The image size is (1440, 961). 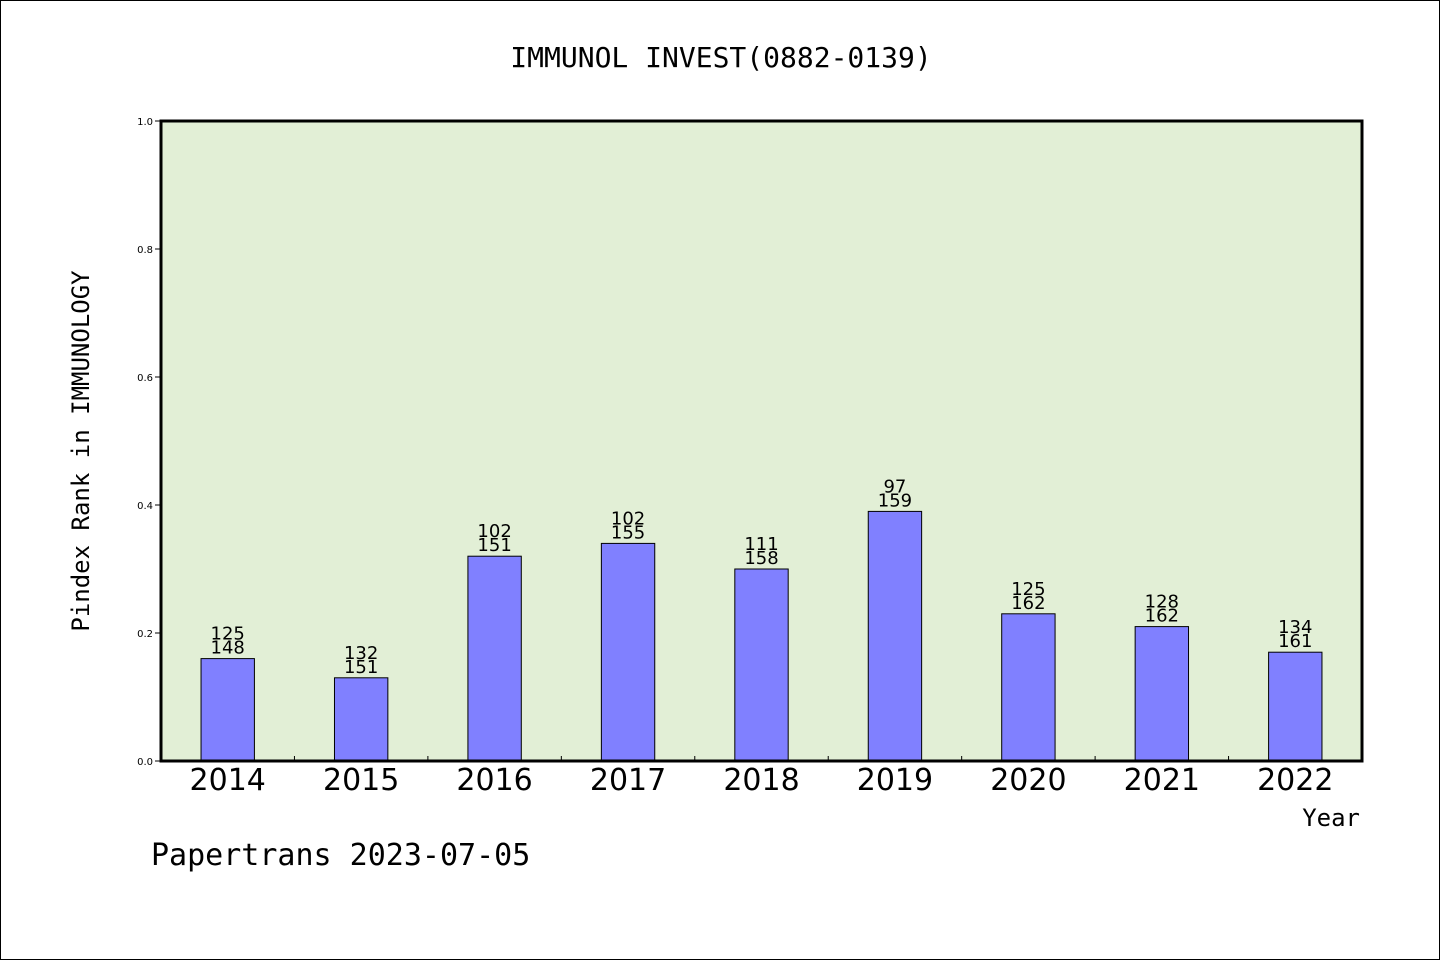 What do you see at coordinates (145, 762) in the screenshot?
I see `y-tick-label: 0.0` at bounding box center [145, 762].